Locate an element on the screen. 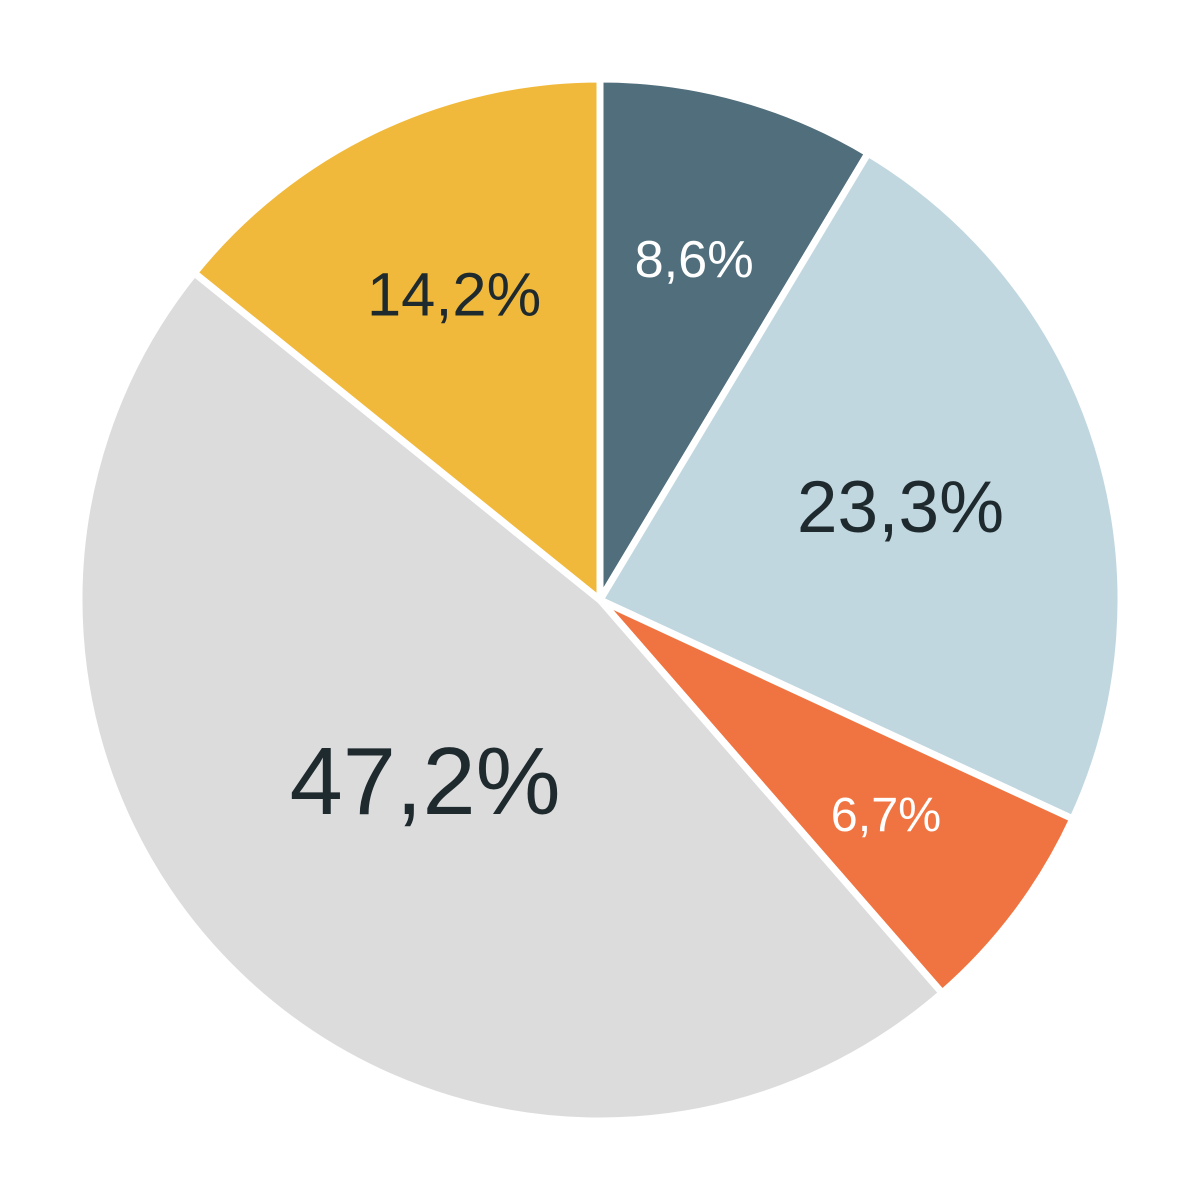 This screenshot has height=1200, width=1200. slice-label: 14,2% is located at coordinates (454, 294).